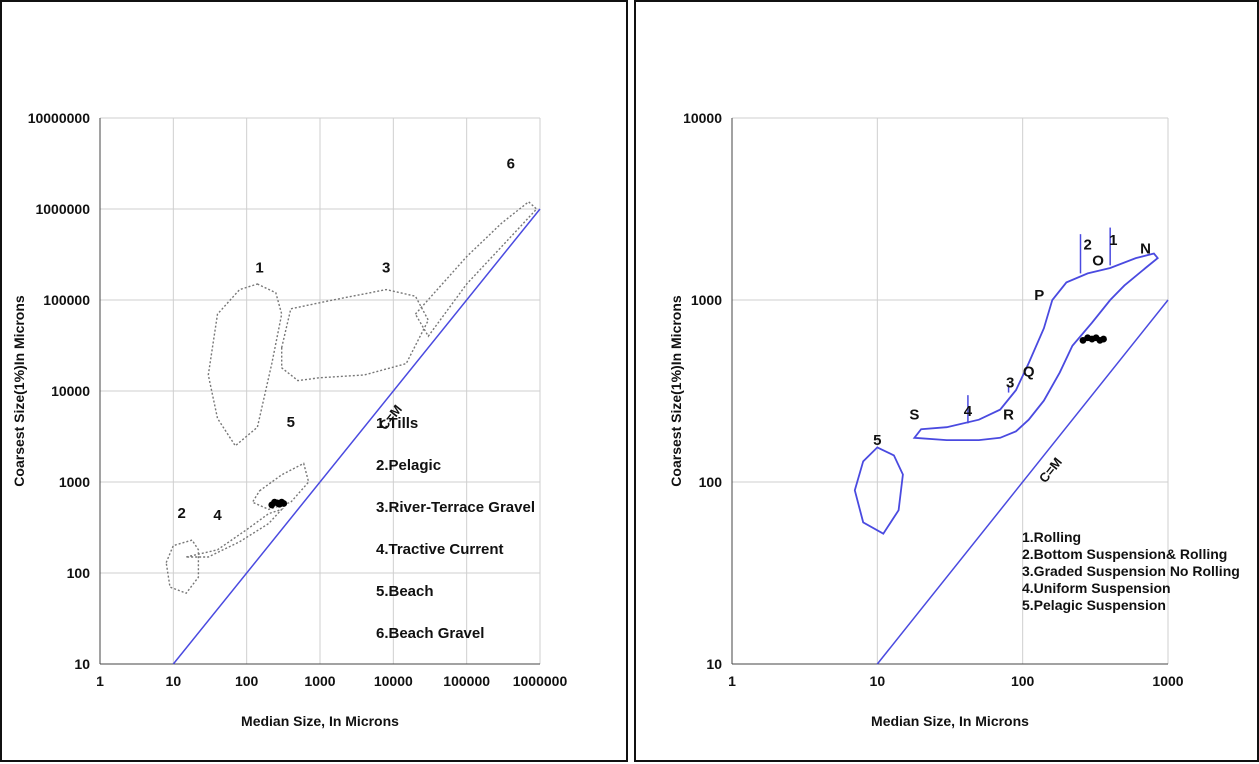 The width and height of the screenshot is (1259, 764). Describe the element at coordinates (1096, 588) in the screenshot. I see `legend-item-4: 4.Uniform Suspension` at that location.